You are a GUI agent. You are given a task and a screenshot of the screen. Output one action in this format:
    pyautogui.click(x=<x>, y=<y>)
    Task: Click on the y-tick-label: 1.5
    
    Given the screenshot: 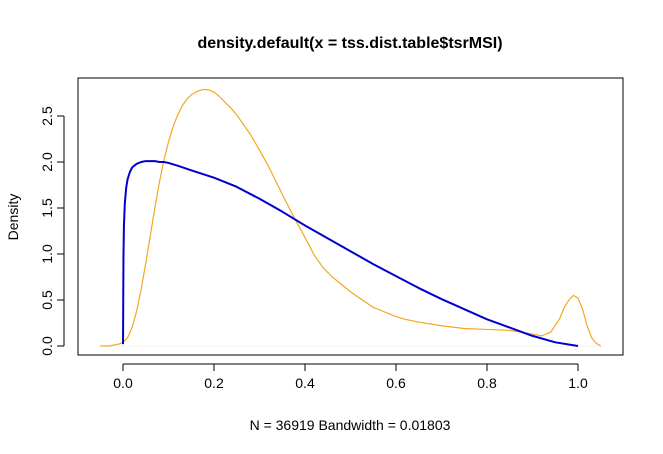 What is the action you would take?
    pyautogui.click(x=47, y=208)
    